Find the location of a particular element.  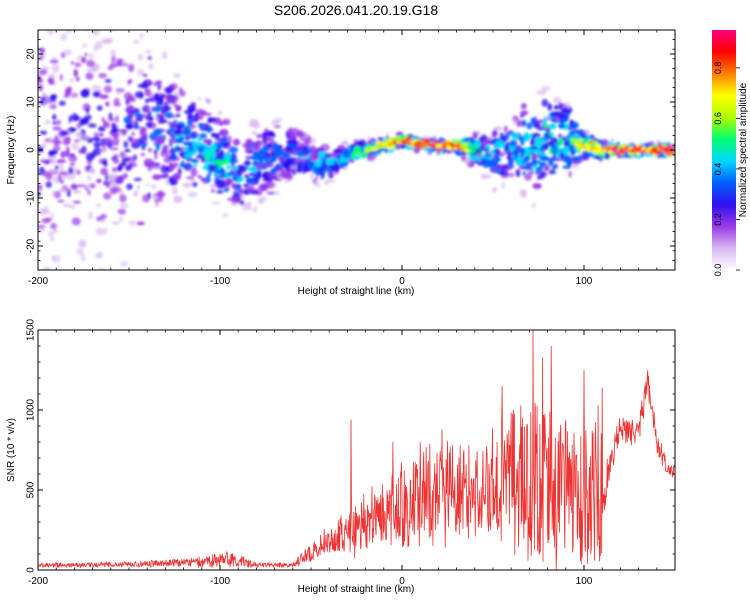

y-tick-label: 10 is located at coordinates (31, 102).